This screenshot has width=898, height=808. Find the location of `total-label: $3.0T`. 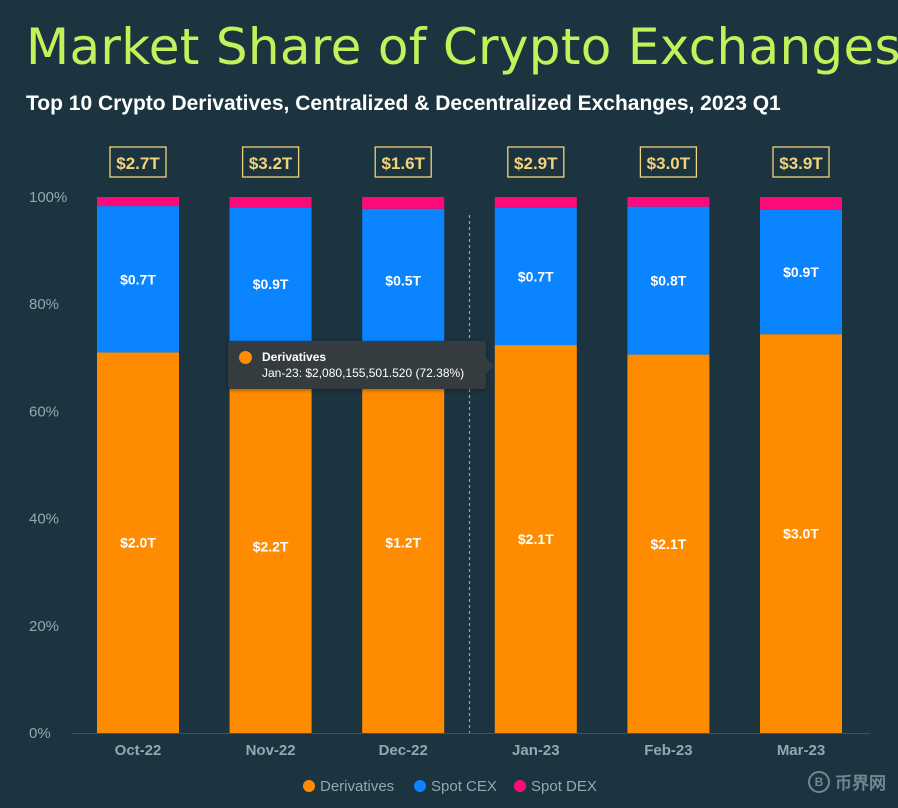

total-label: $3.0T is located at coordinates (669, 163).